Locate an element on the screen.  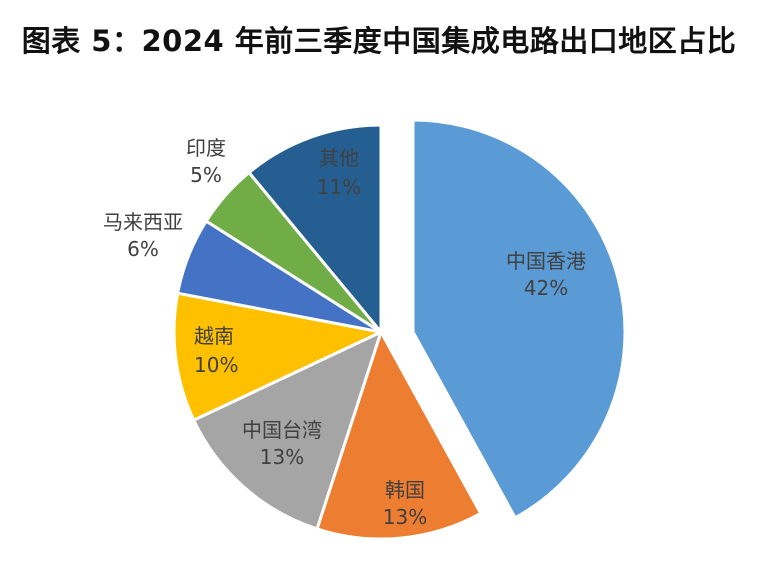
label-hongkong-name: 中国香港 is located at coordinates (546, 261).